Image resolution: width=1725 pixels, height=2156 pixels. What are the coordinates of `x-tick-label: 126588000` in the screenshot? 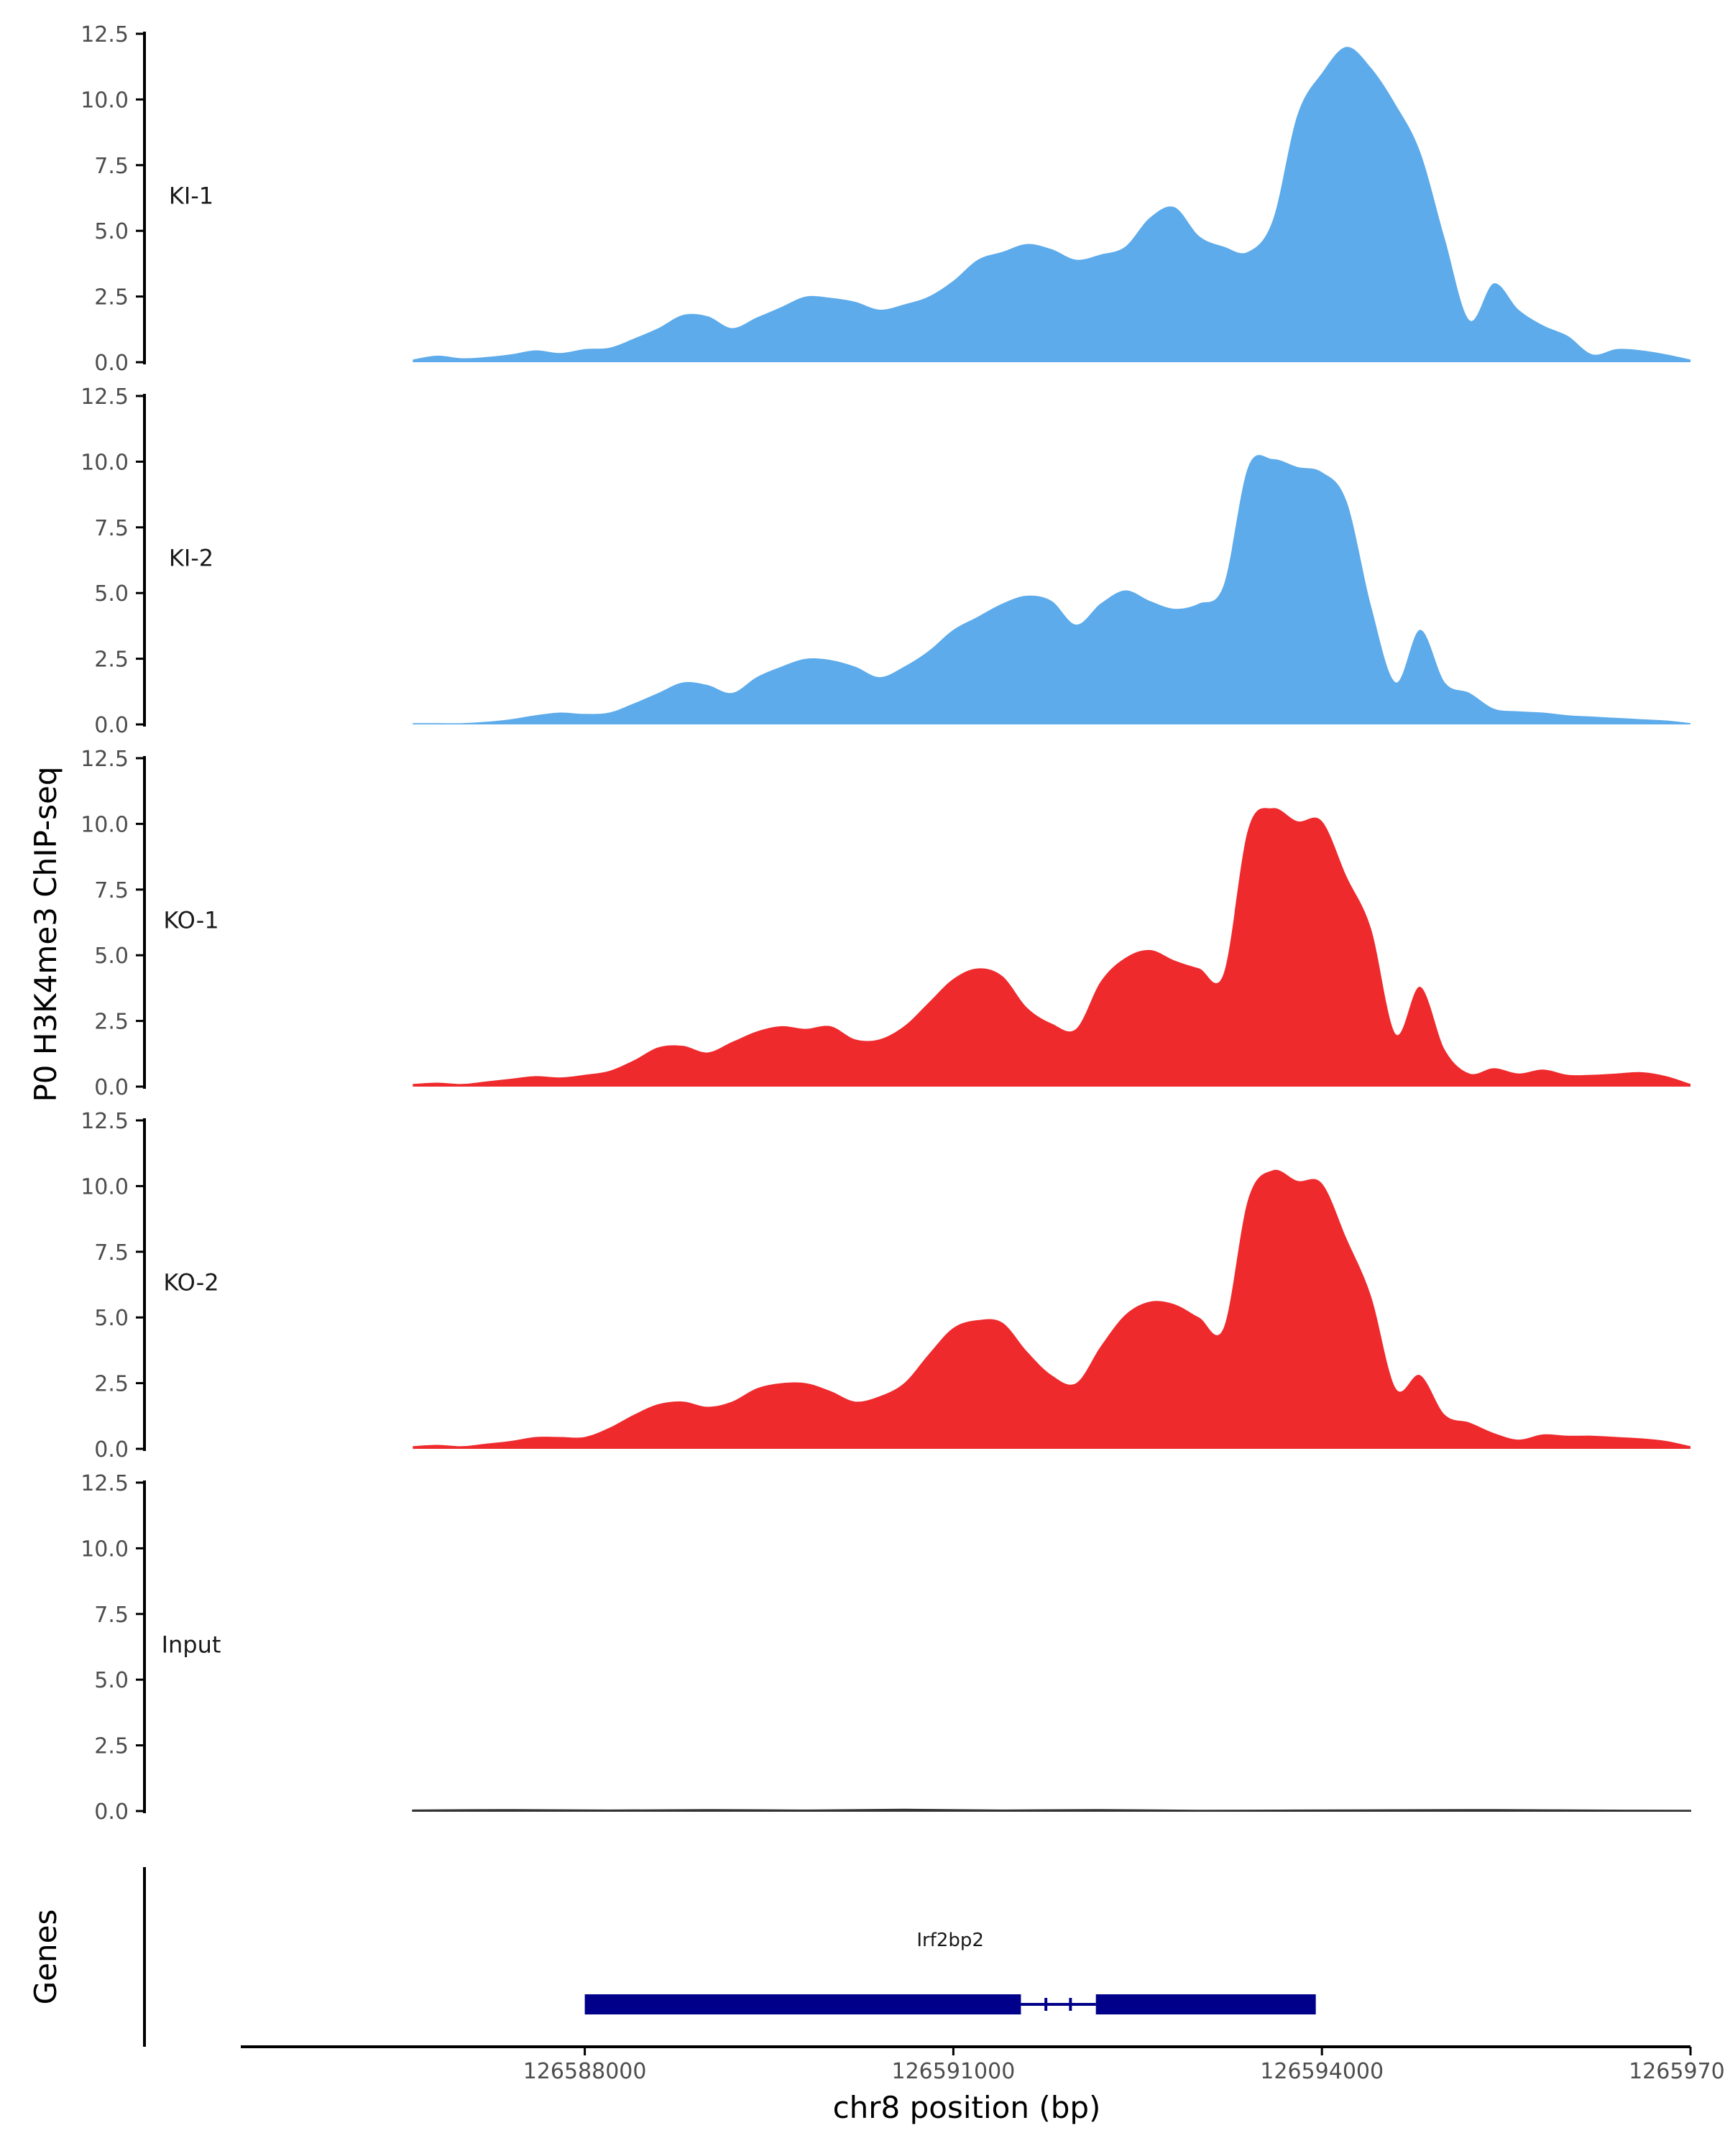 It's located at (585, 2071).